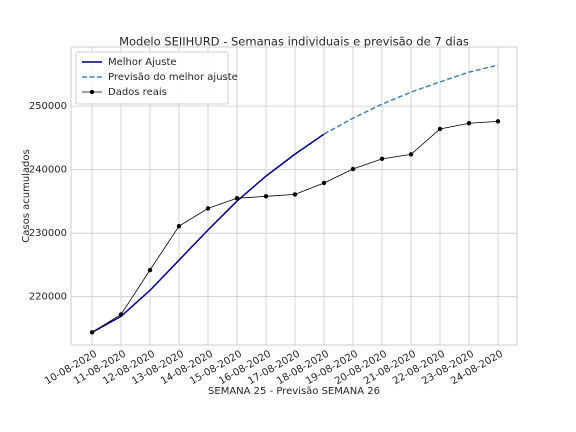 This screenshot has height=432, width=576. I want to click on y-axis-label: Casos acumulados, so click(26, 195).